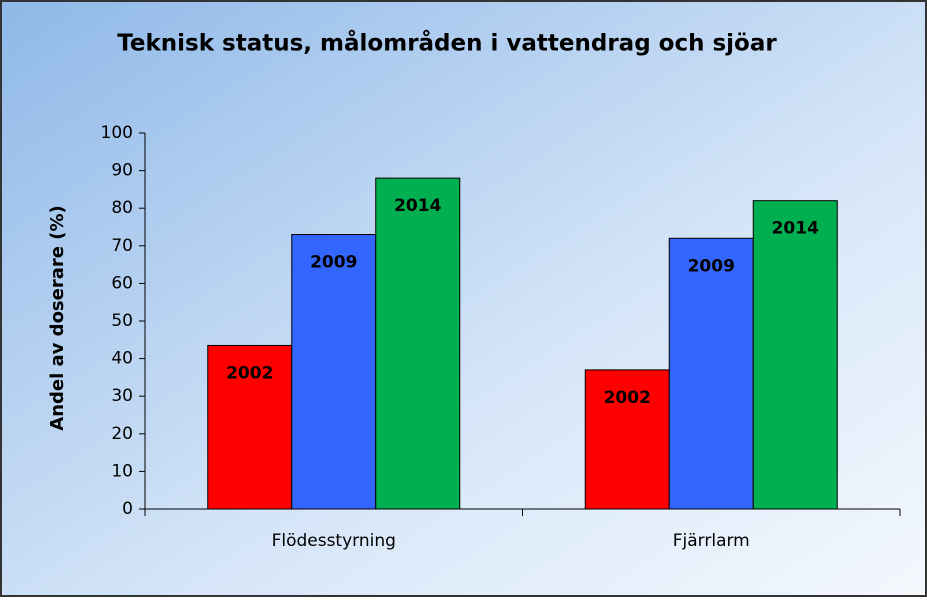 This screenshot has height=601, width=927. I want to click on y-tick-label: 80, so click(122, 208).